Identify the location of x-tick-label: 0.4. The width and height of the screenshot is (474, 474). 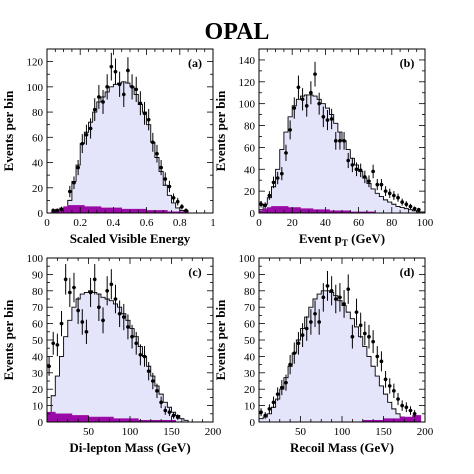
(114, 223).